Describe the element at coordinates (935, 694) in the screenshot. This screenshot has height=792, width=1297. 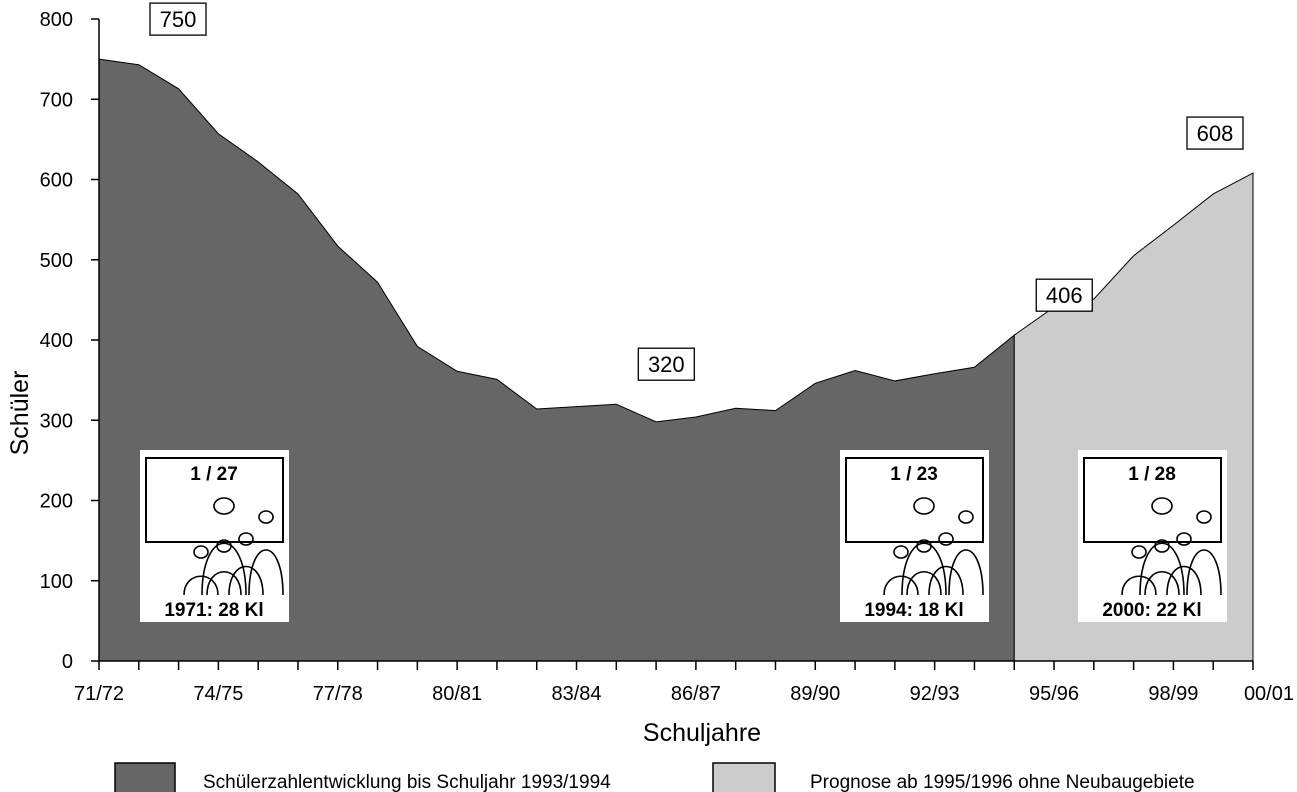
I see `x-tick-label: 92/93` at that location.